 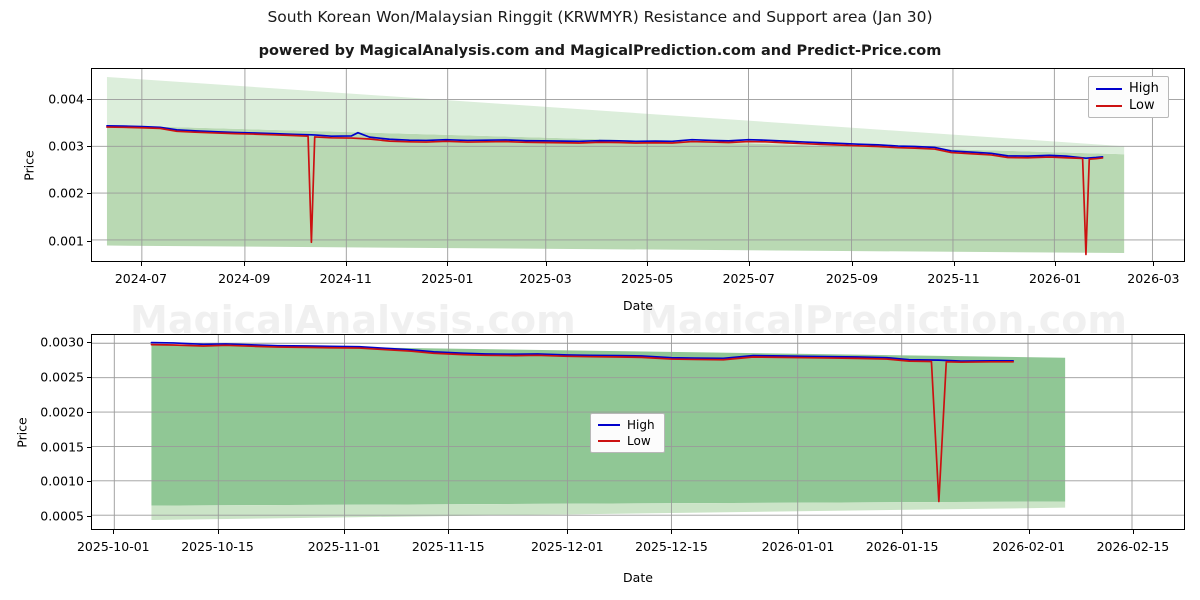 I want to click on x-tick-label: 2025-10-01, so click(x=113, y=546).